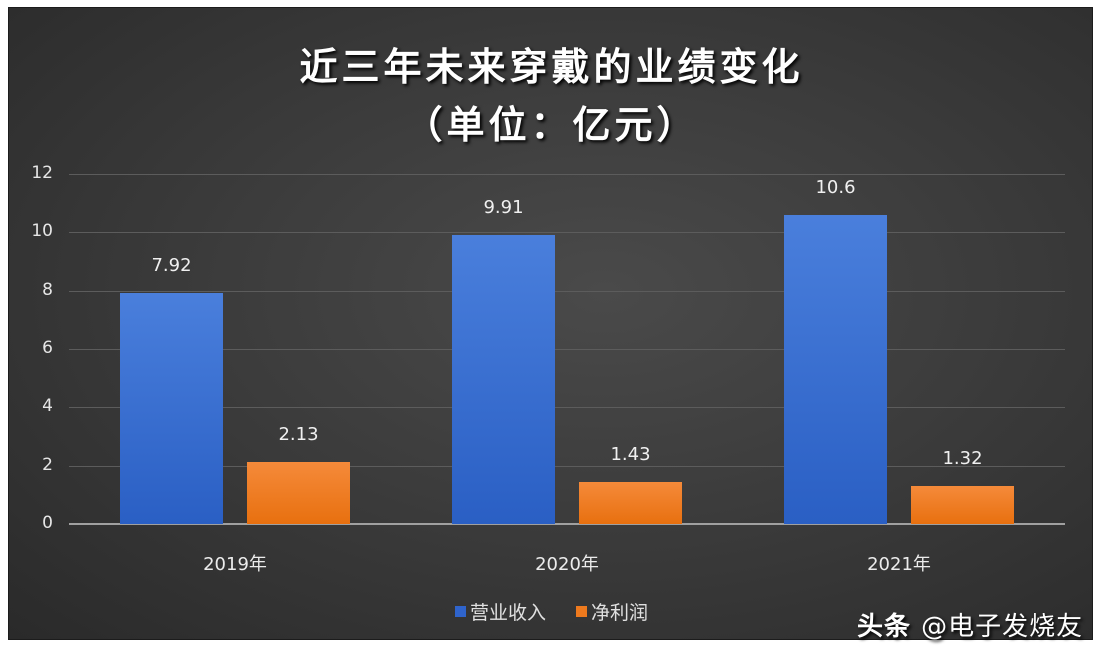 Image resolution: width=1108 pixels, height=654 pixels. What do you see at coordinates (551, 67) in the screenshot?
I see `chart-title: 近三年未来穿戴的业绩变化` at bounding box center [551, 67].